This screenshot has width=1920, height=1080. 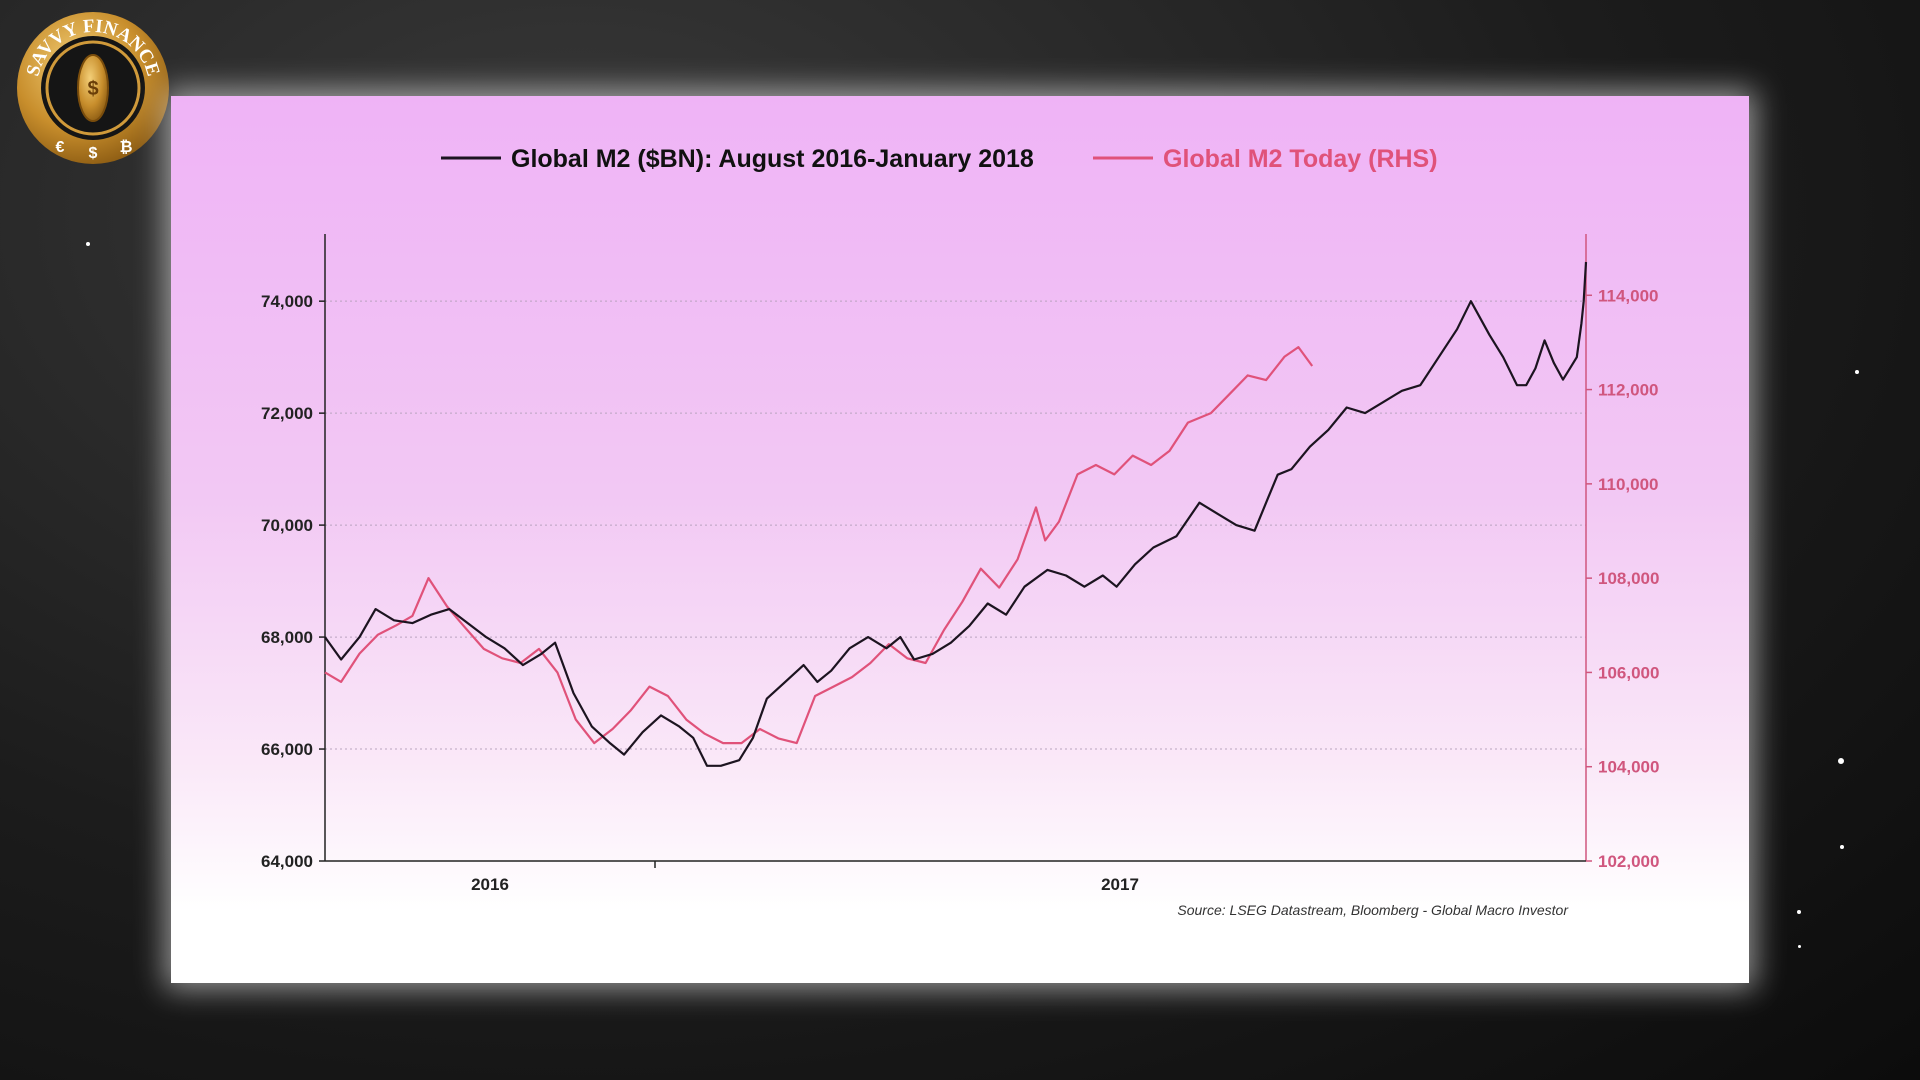 I want to click on savvy-finance-logo: SAVVY FINANCE $ € $ ₿, so click(x=93, y=88).